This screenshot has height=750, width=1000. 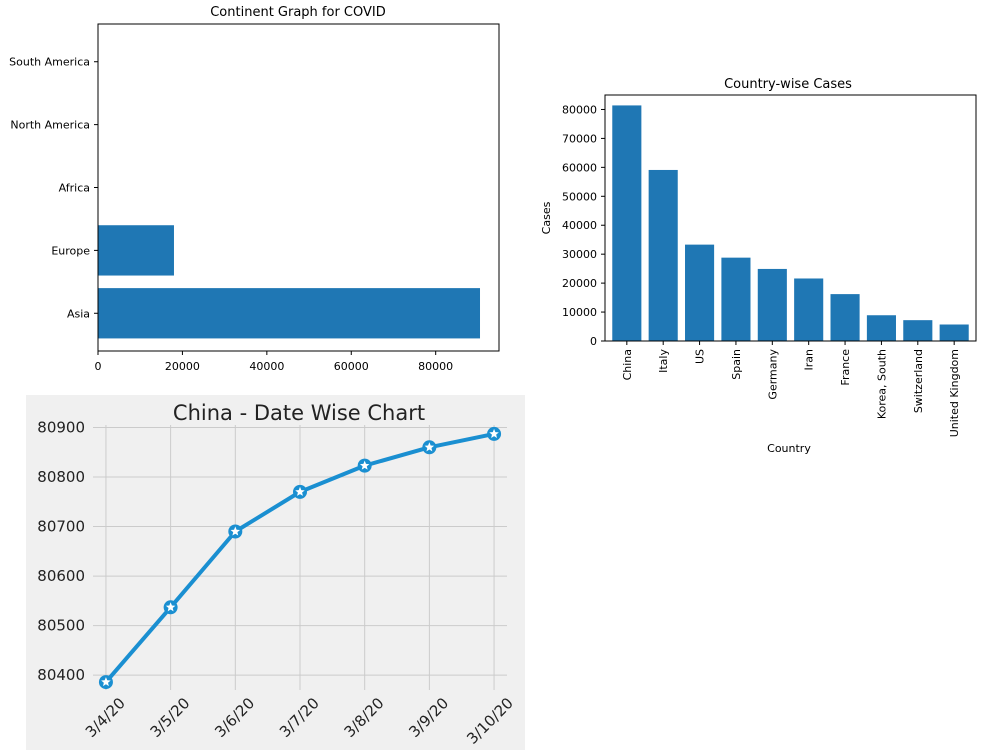 What do you see at coordinates (579, 138) in the screenshot?
I see `country-ytick-label: 70000` at bounding box center [579, 138].